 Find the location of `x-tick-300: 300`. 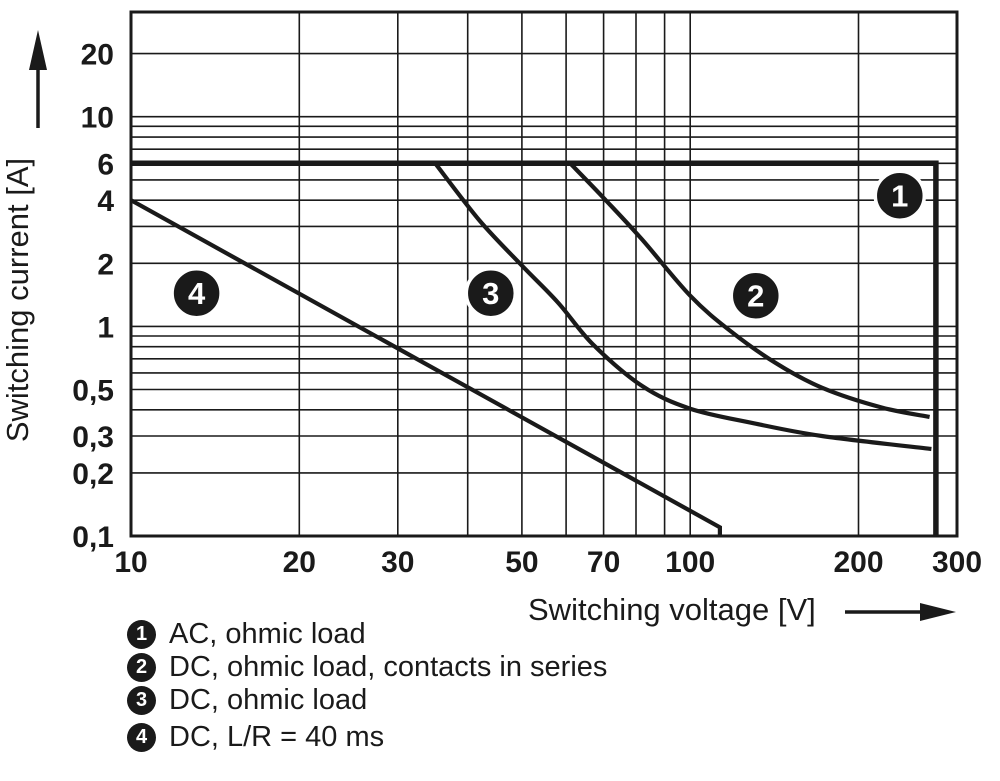

x-tick-300: 300 is located at coordinates (957, 562).